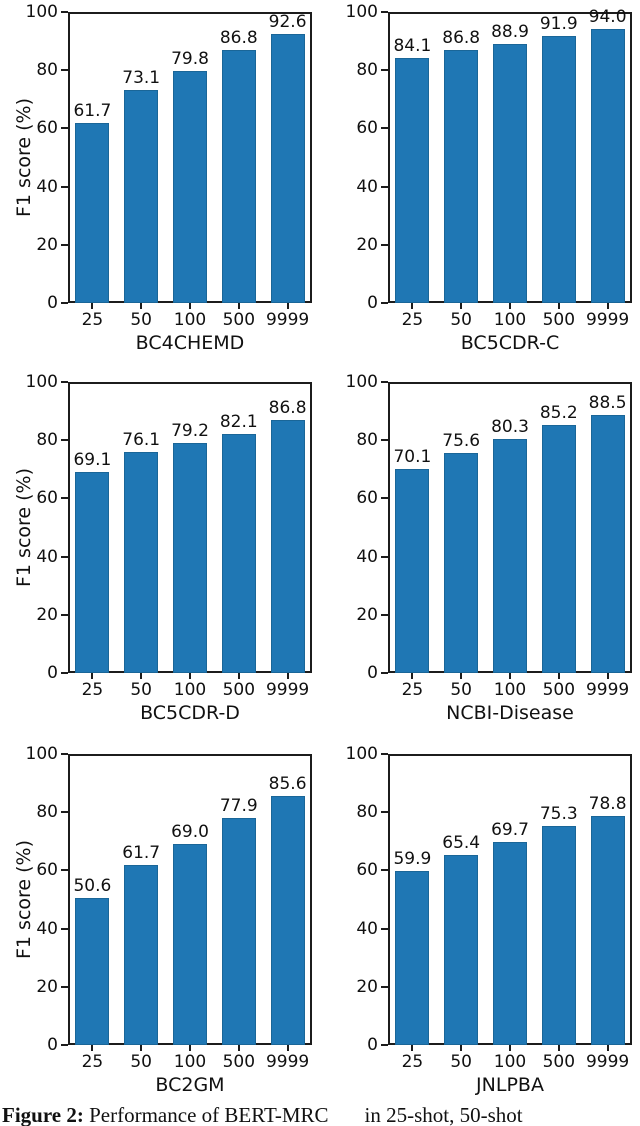 The width and height of the screenshot is (640, 1126). Describe the element at coordinates (461, 842) in the screenshot. I see `bar-value-label: 65.4` at that location.